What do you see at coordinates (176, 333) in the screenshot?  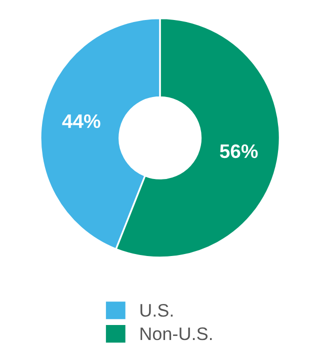 I see `legend-label: Non-U.S.` at bounding box center [176, 333].